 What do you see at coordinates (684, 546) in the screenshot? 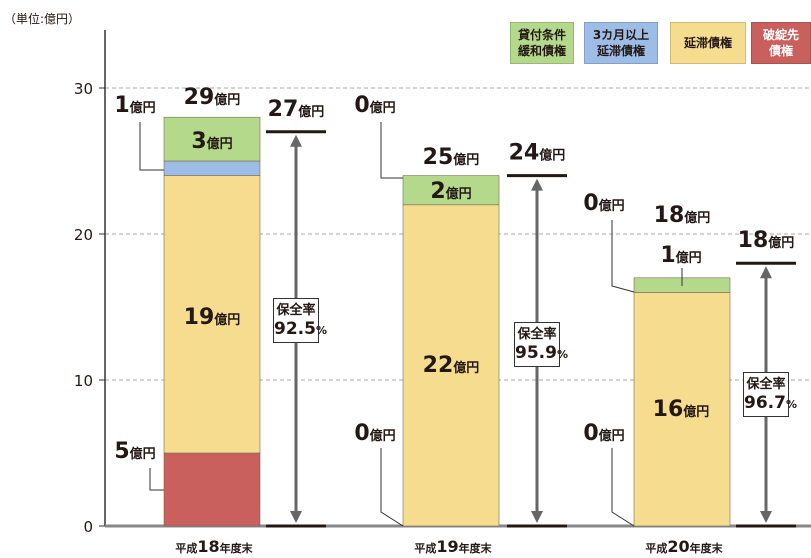
I see `x-tick-label: 平成20年度末` at bounding box center [684, 546].